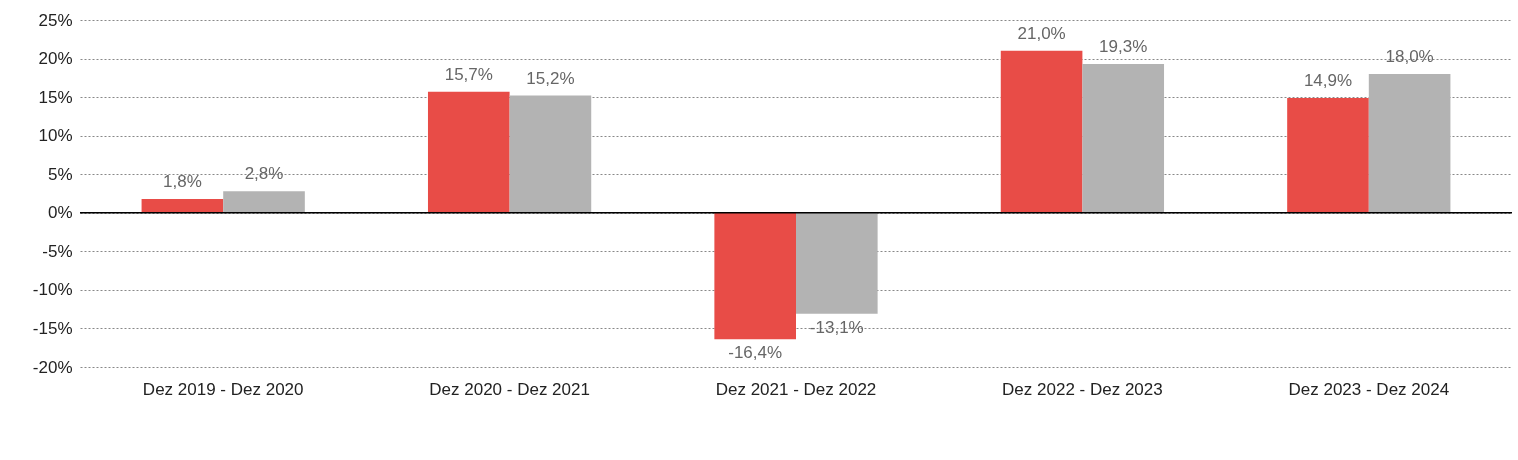 This screenshot has height=460, width=1518. I want to click on data-label: 19,3%, so click(1123, 46).